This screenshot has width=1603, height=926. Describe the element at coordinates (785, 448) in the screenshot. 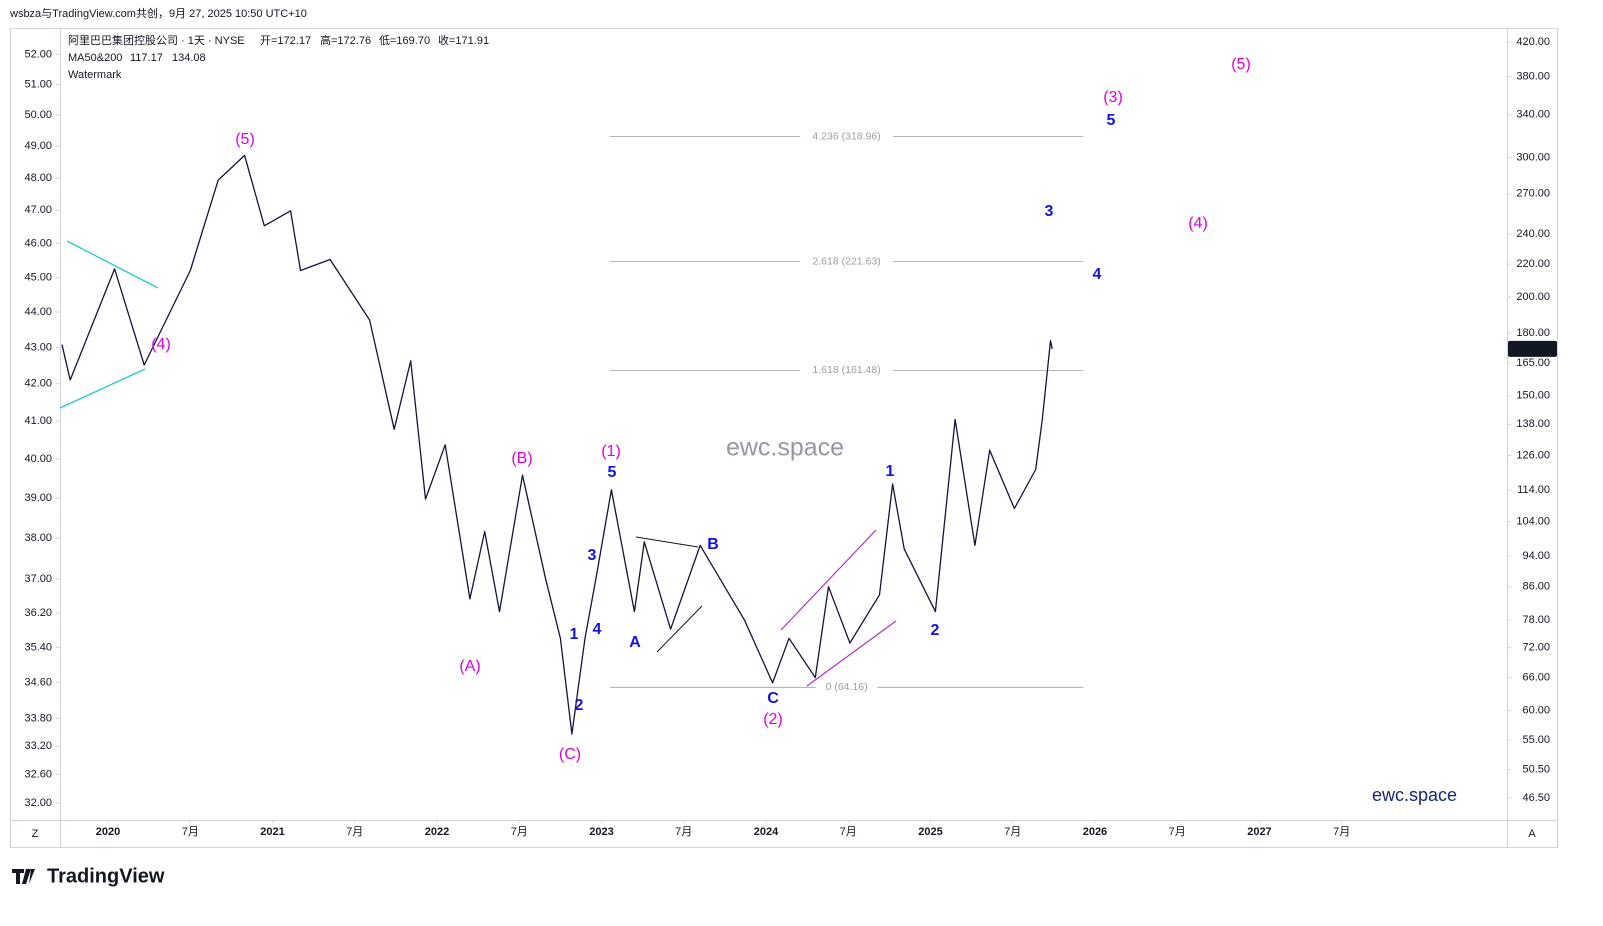

I see `watermark: ewc.space` at that location.